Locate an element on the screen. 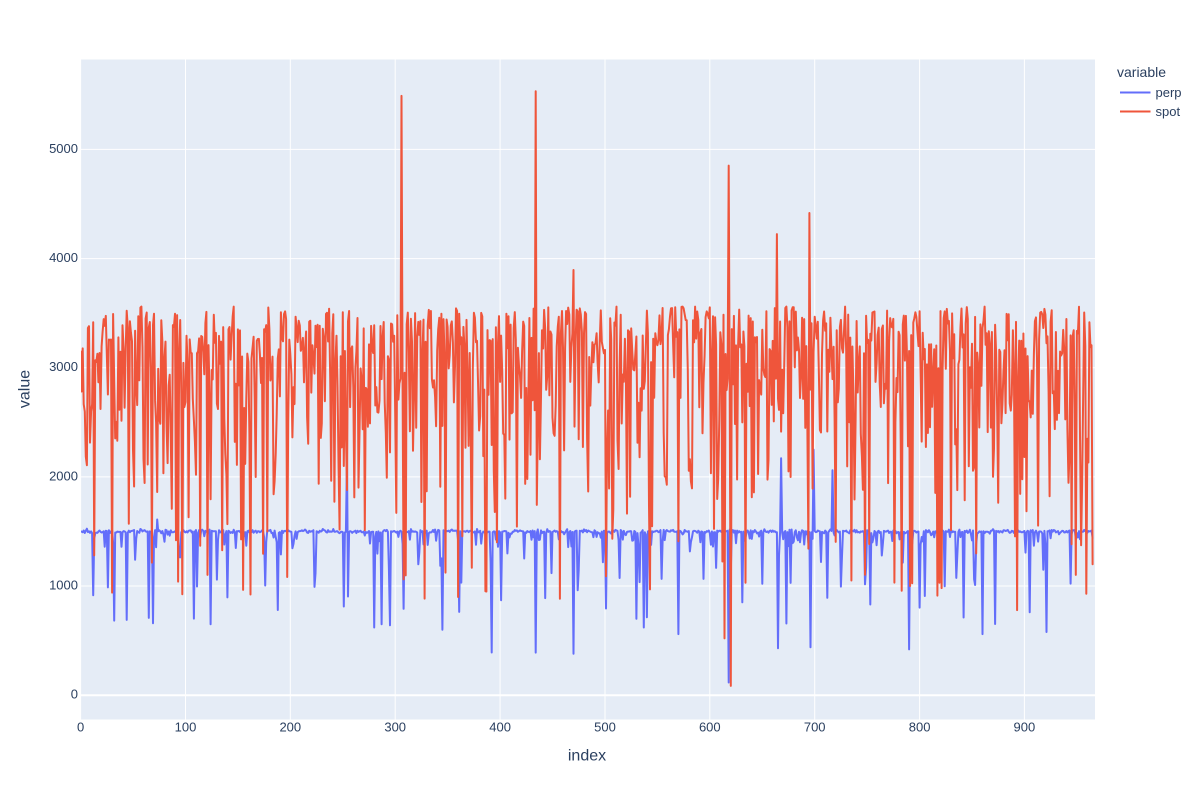 This screenshot has width=1200, height=800. svg-text: 5000 is located at coordinates (63, 148).